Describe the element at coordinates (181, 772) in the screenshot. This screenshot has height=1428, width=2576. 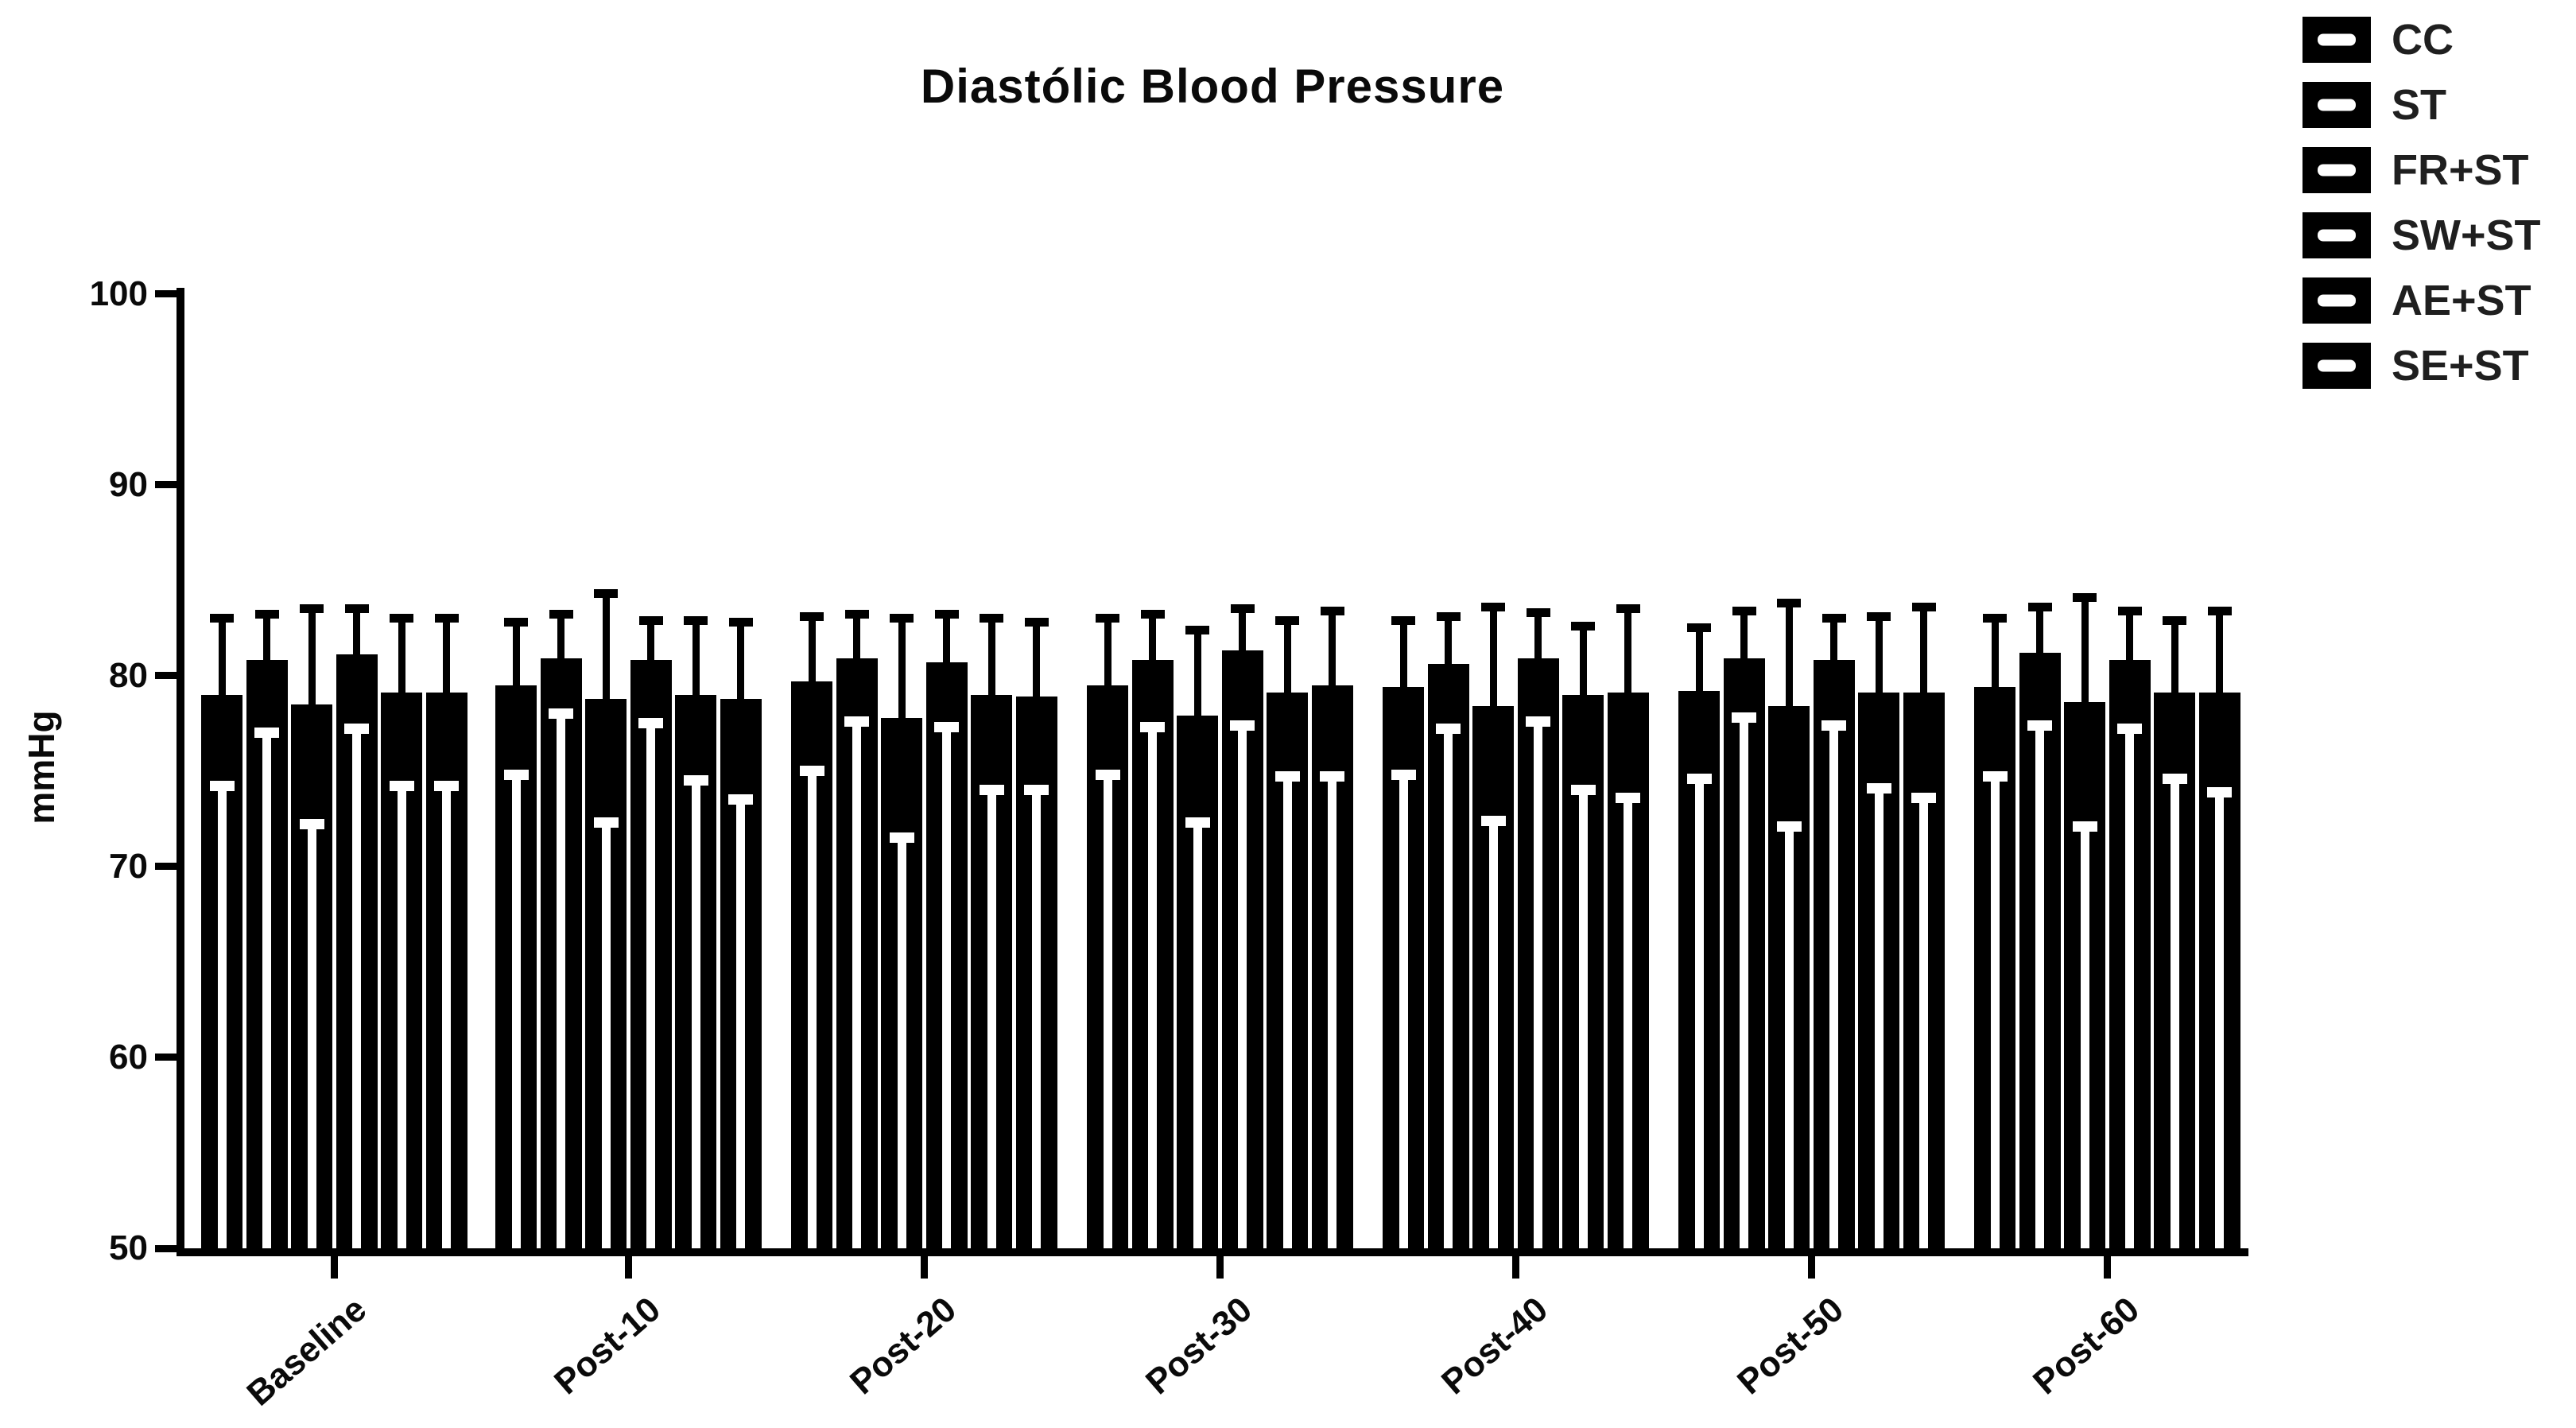
I see `y-axis-line` at that location.